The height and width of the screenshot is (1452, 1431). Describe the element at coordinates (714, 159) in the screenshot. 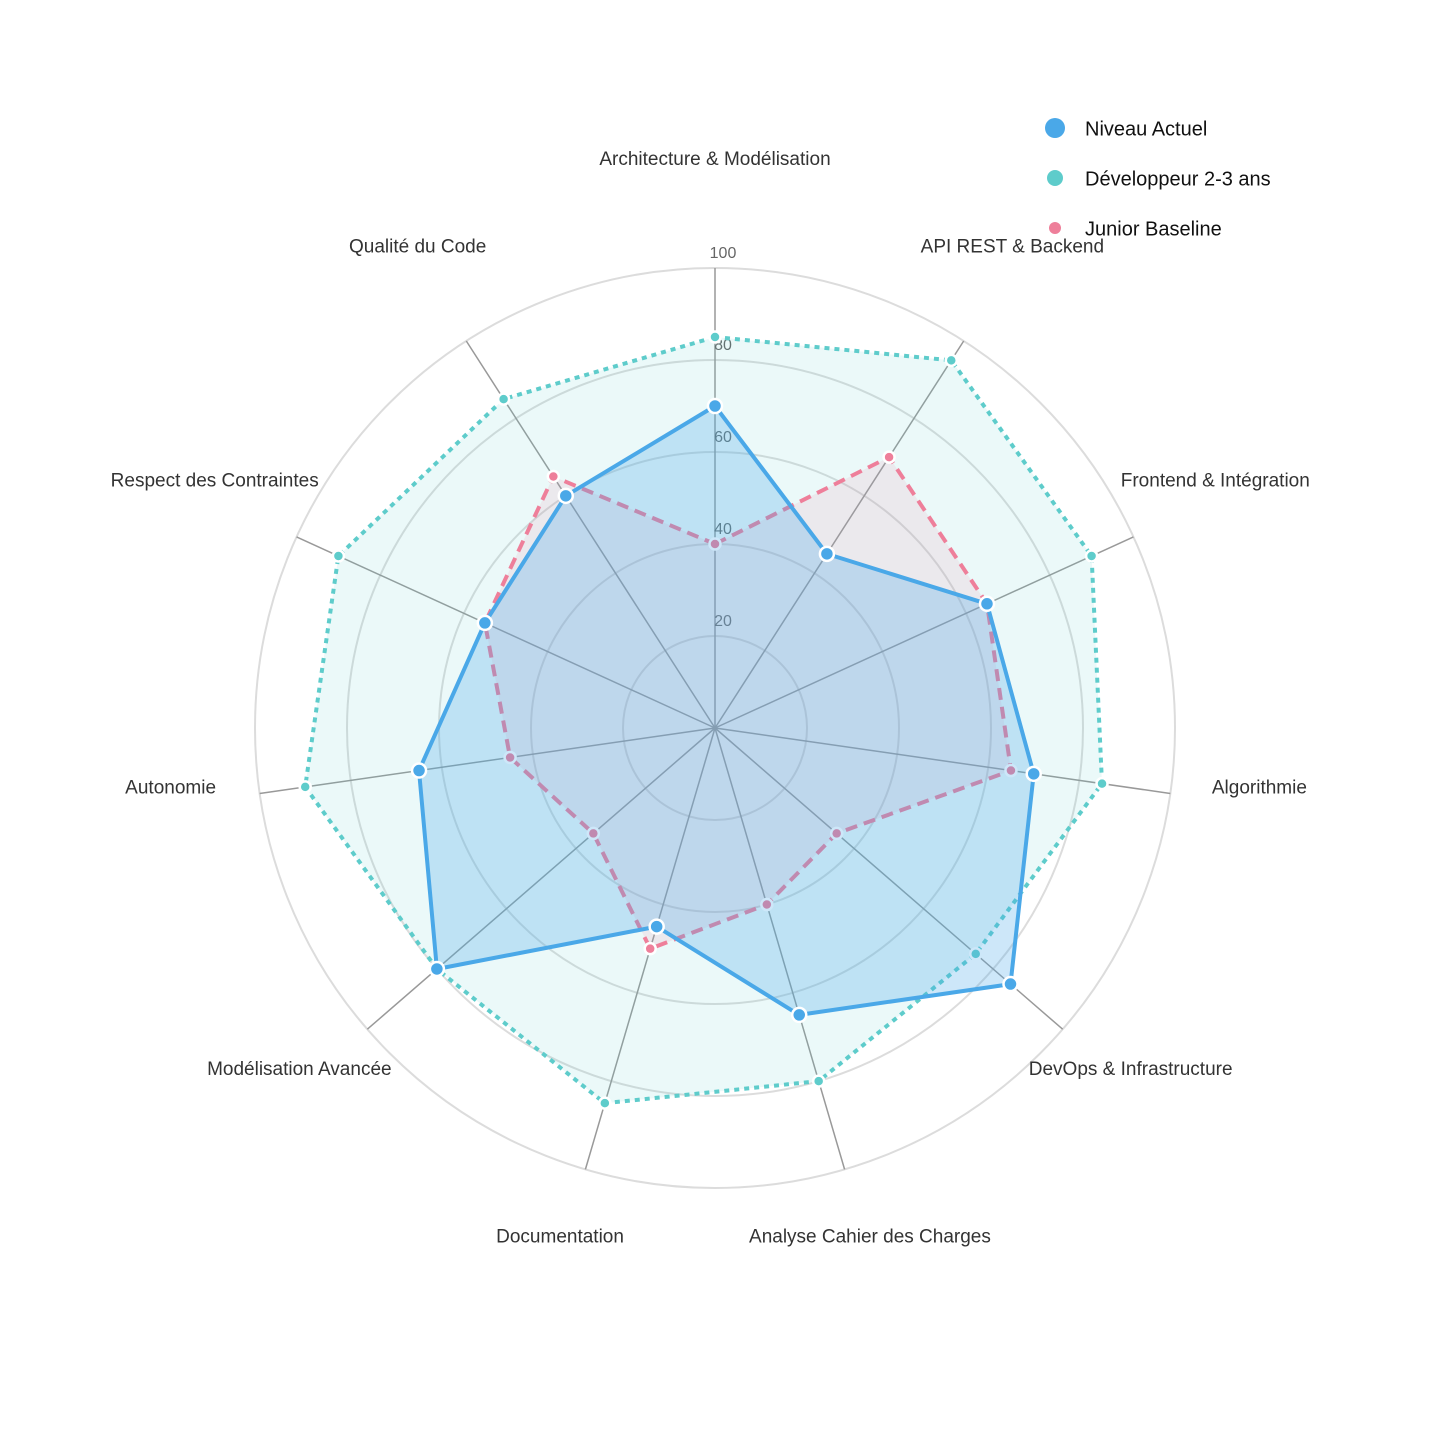

I see `axis-label: Architecture & Modélisation` at that location.